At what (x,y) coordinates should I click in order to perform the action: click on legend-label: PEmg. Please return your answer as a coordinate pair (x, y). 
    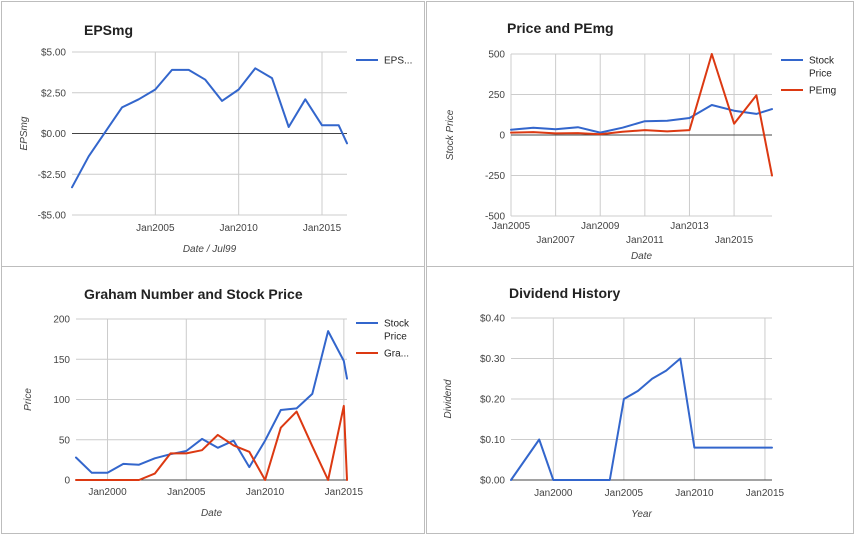
    Looking at the image, I should click on (822, 91).